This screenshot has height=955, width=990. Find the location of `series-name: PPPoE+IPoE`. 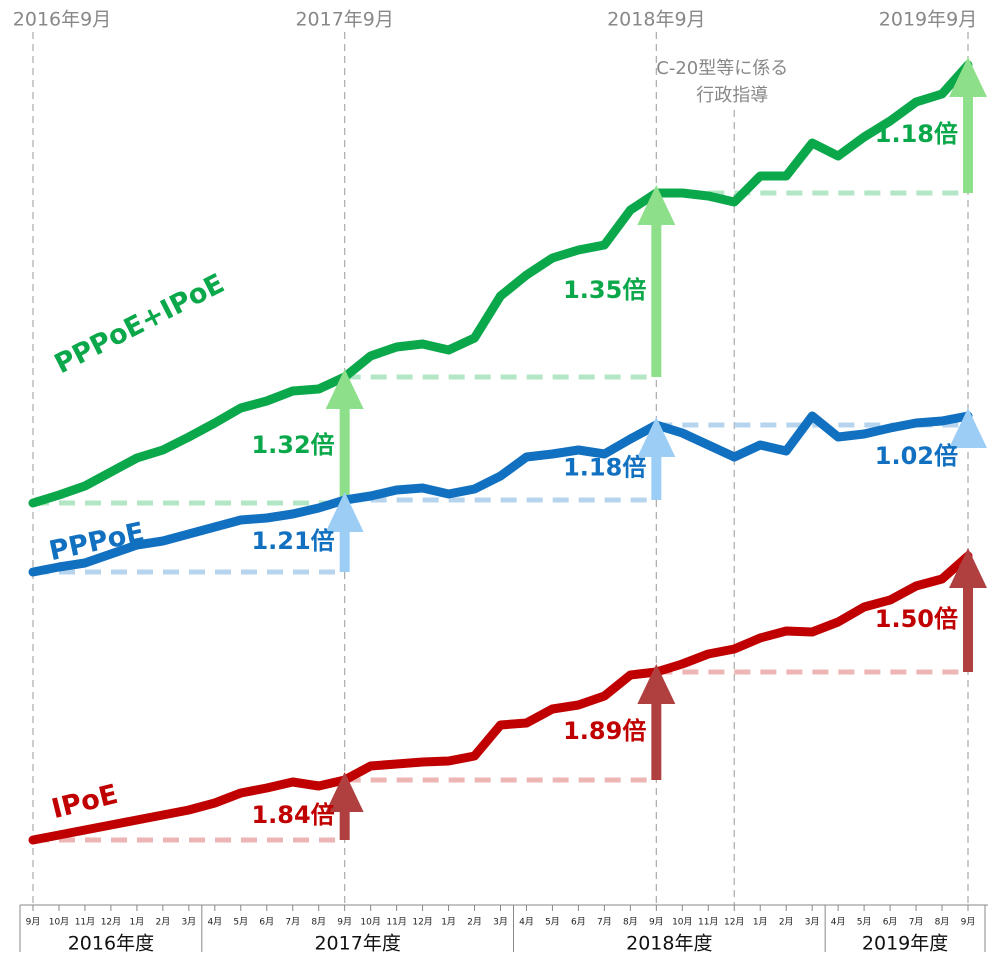

series-name: PPPoE+IPoE is located at coordinates (140, 324).